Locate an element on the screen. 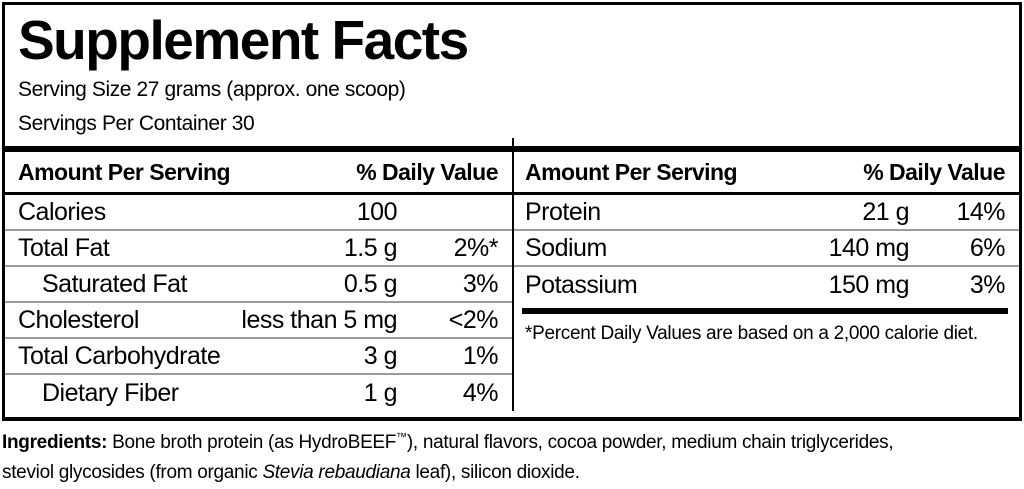  footnote-thick-rule is located at coordinates (765, 311).